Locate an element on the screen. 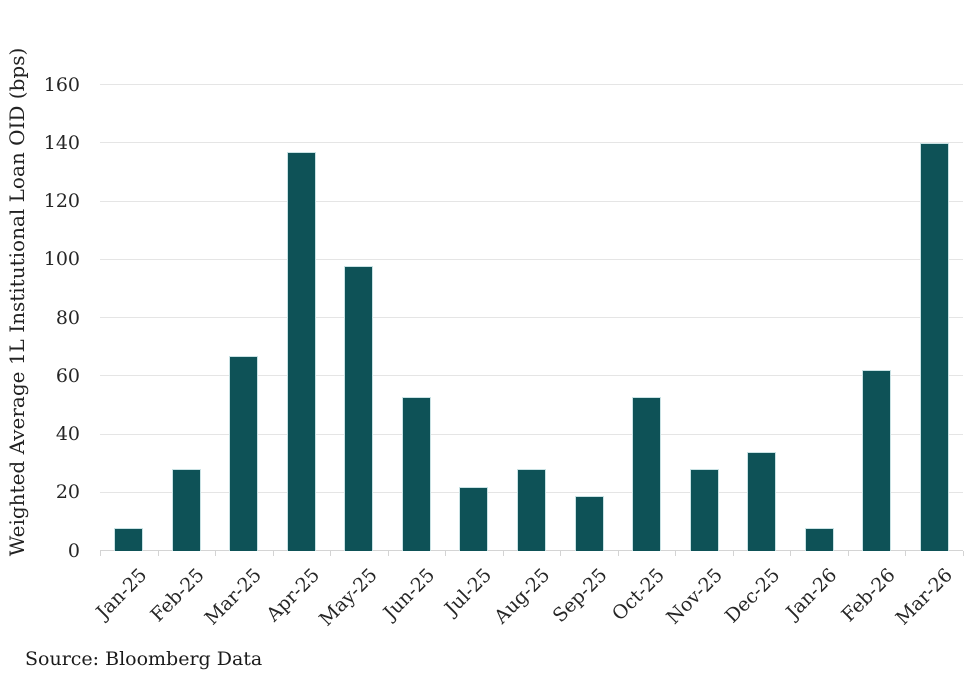 This screenshot has width=979, height=685. x-tick-label: Oct-25 is located at coordinates (639, 595).